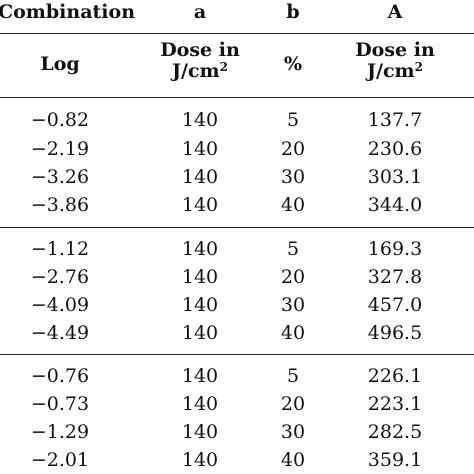 The image size is (474, 474). I want to click on table-cell-A: 359.1, so click(395, 460).